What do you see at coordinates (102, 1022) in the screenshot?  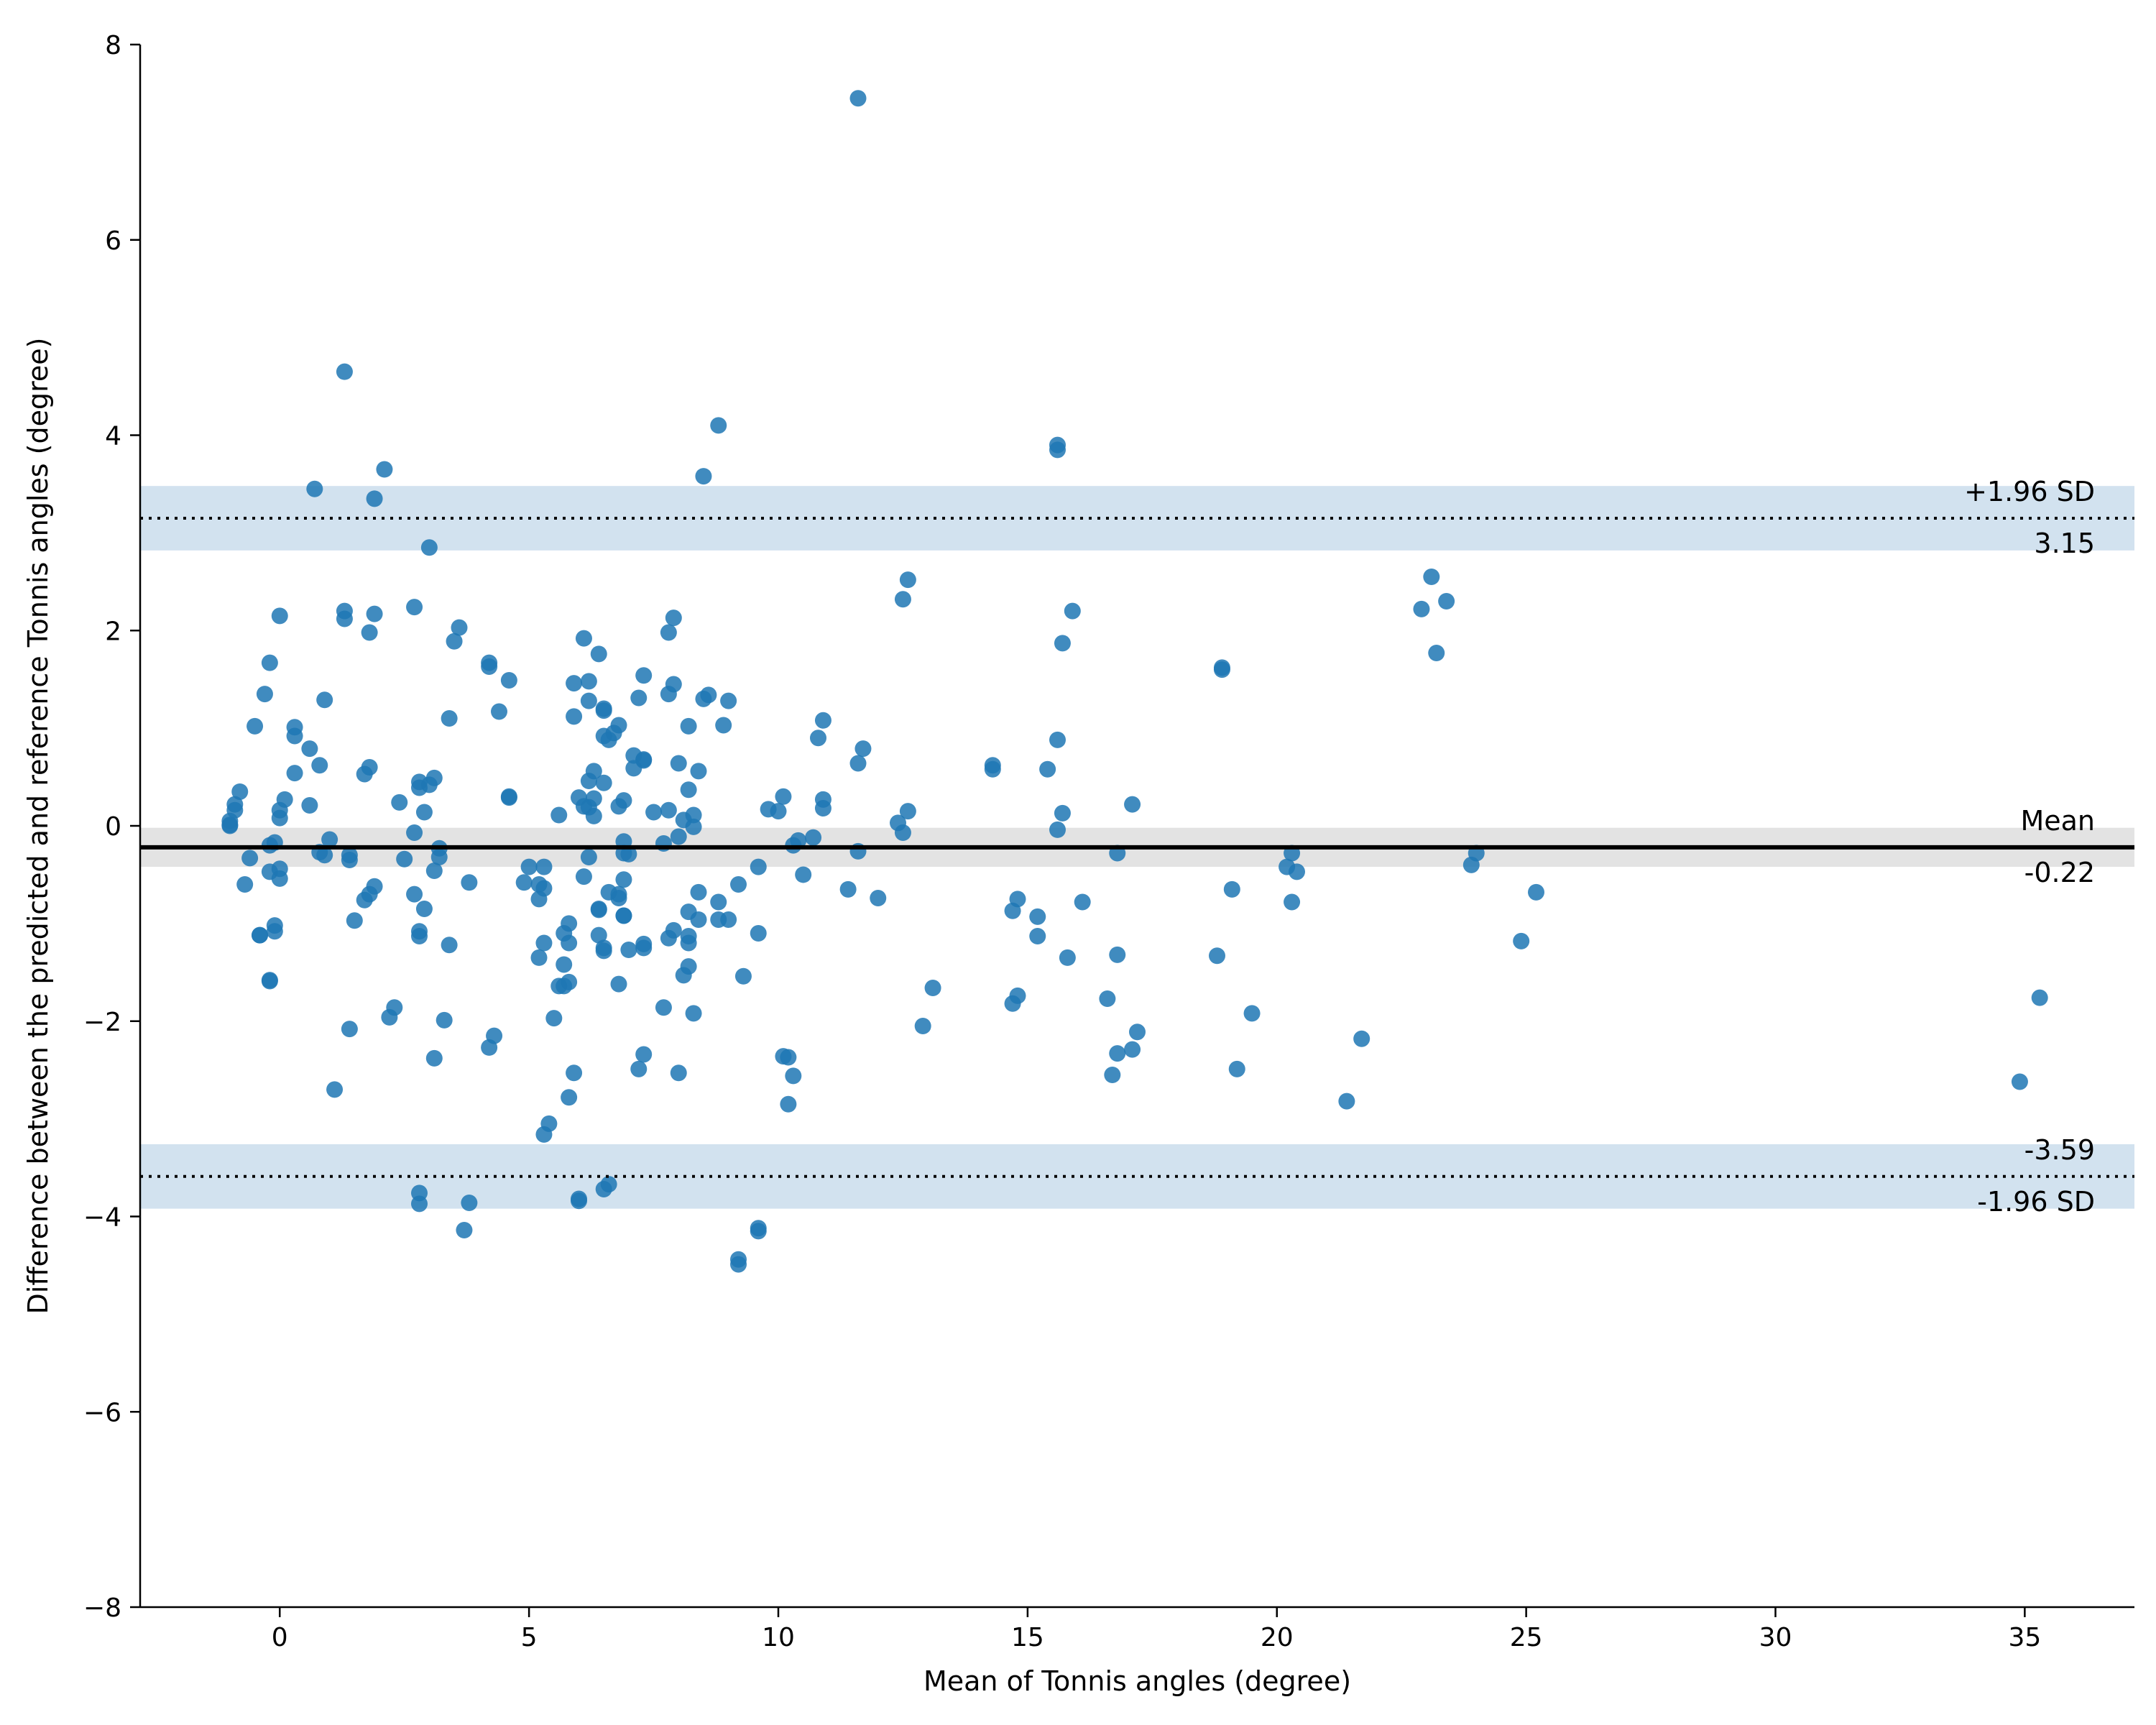 I see `y-tick-label: −2` at bounding box center [102, 1022].